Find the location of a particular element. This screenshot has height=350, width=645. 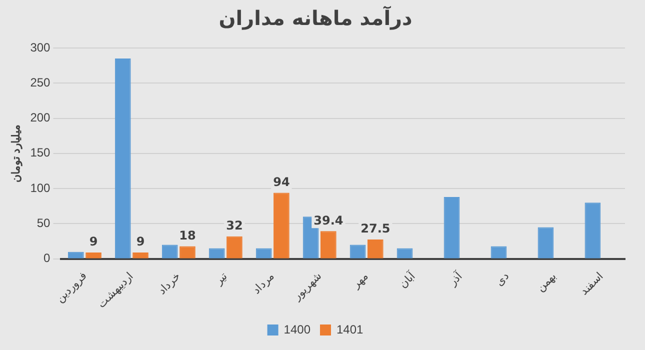

x-tick-label: اسفند is located at coordinates (592, 284).